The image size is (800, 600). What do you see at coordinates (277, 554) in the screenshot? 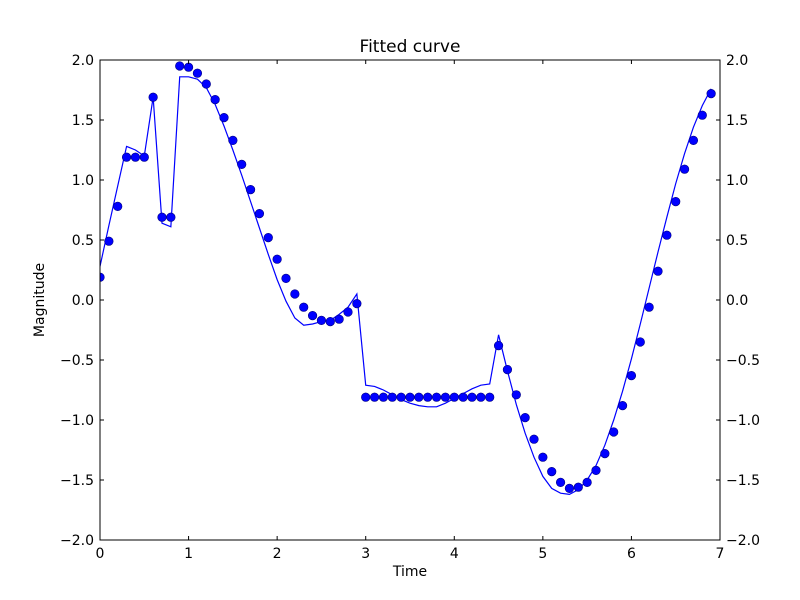
I see `x-tick-label: 2` at bounding box center [277, 554].